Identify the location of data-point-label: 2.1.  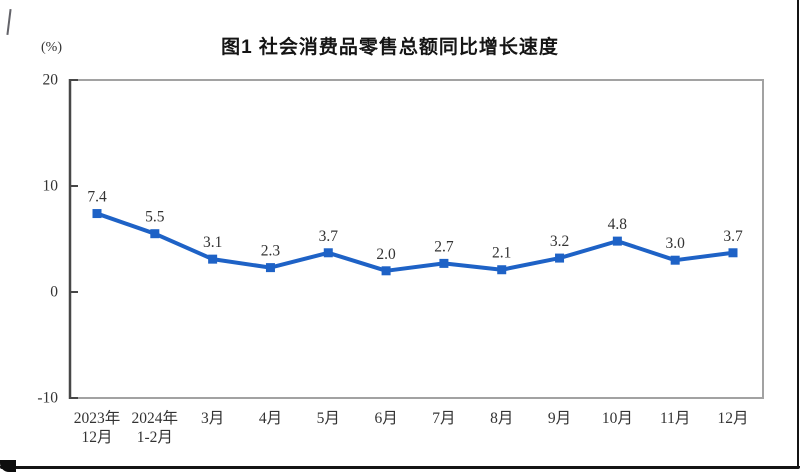
(501, 253).